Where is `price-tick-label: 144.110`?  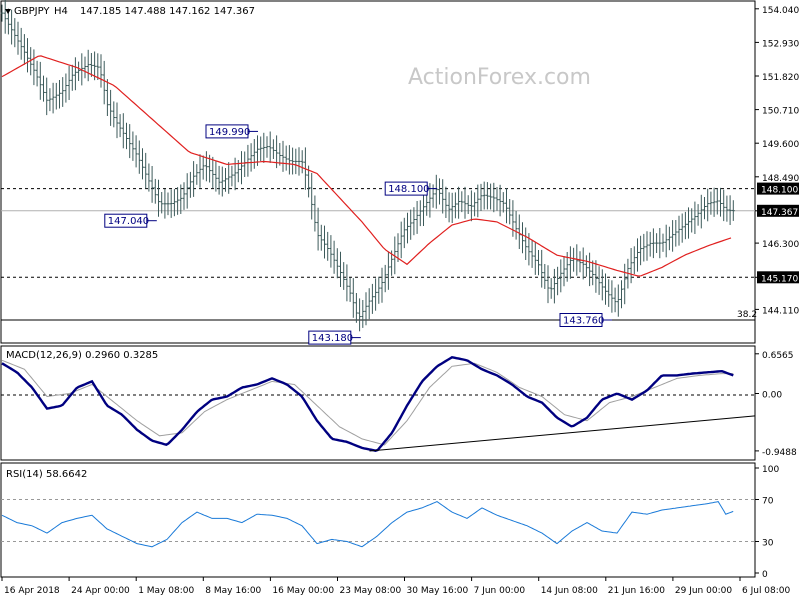
price-tick-label: 144.110 is located at coordinates (780, 311).